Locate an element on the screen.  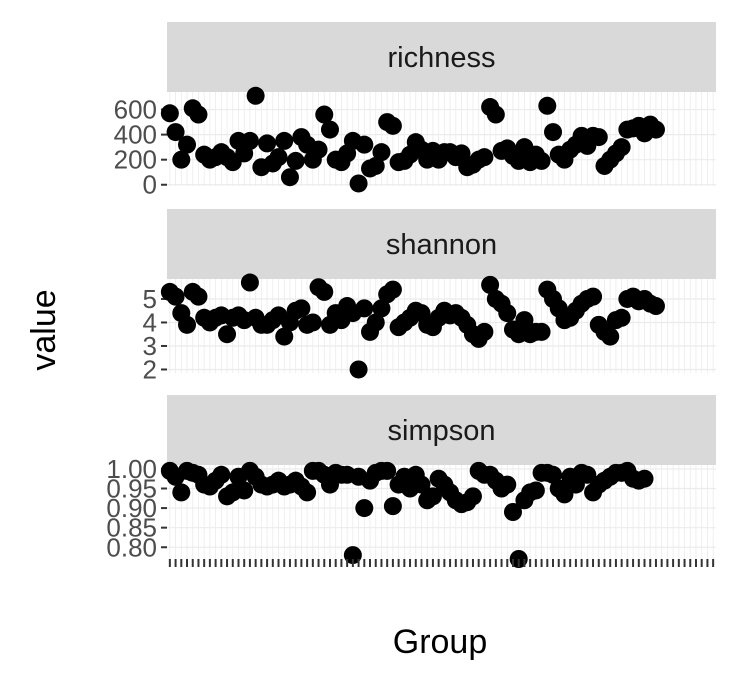
x-axis-title: Group is located at coordinates (440, 642).